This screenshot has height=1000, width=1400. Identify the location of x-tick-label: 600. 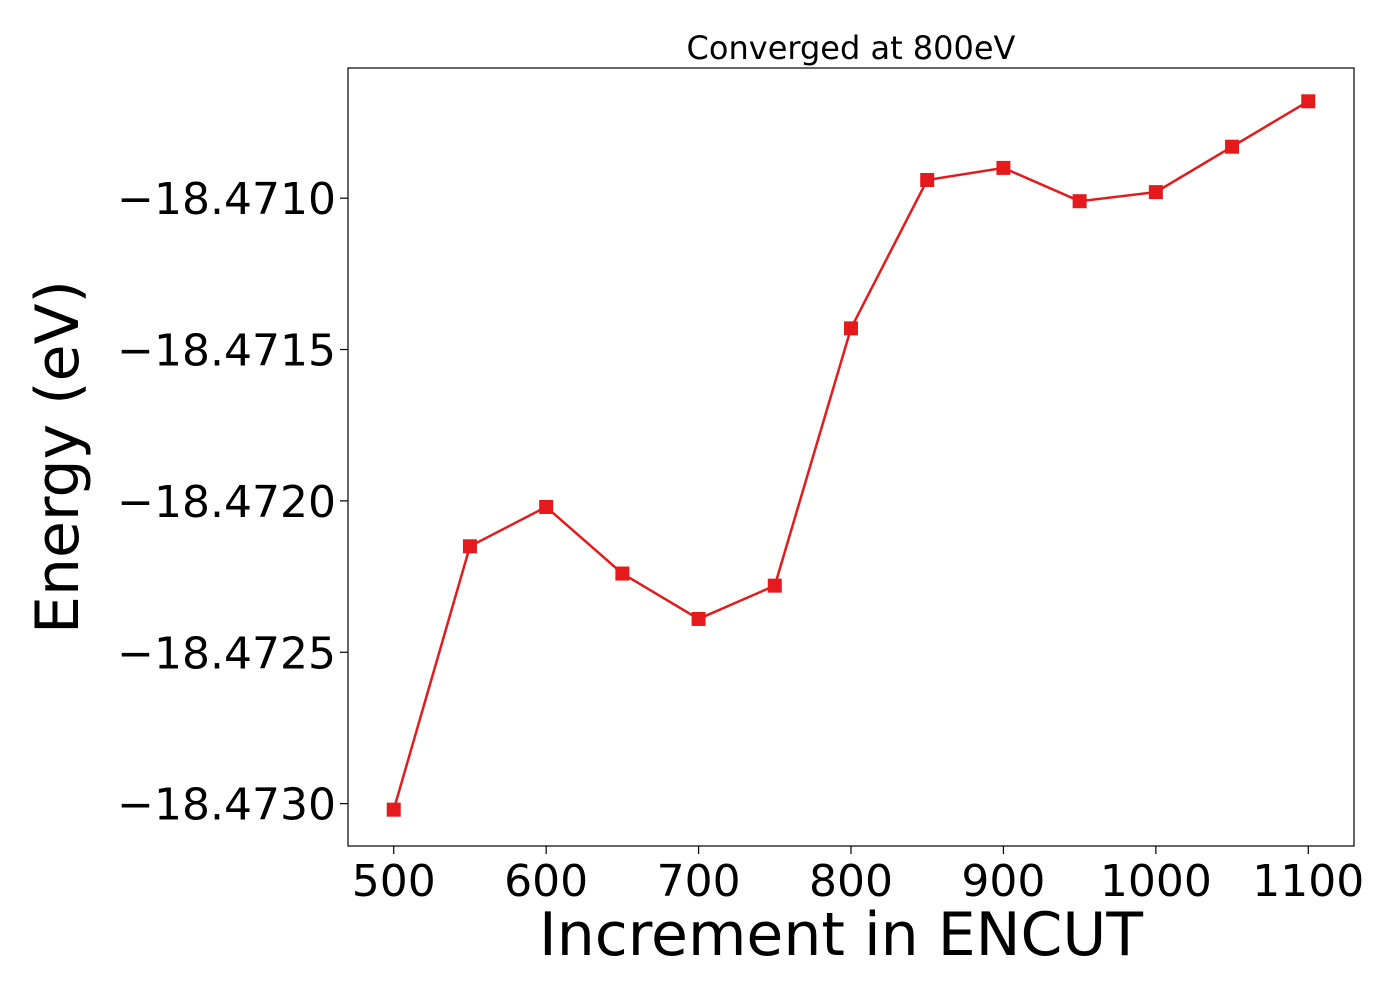
(546, 881).